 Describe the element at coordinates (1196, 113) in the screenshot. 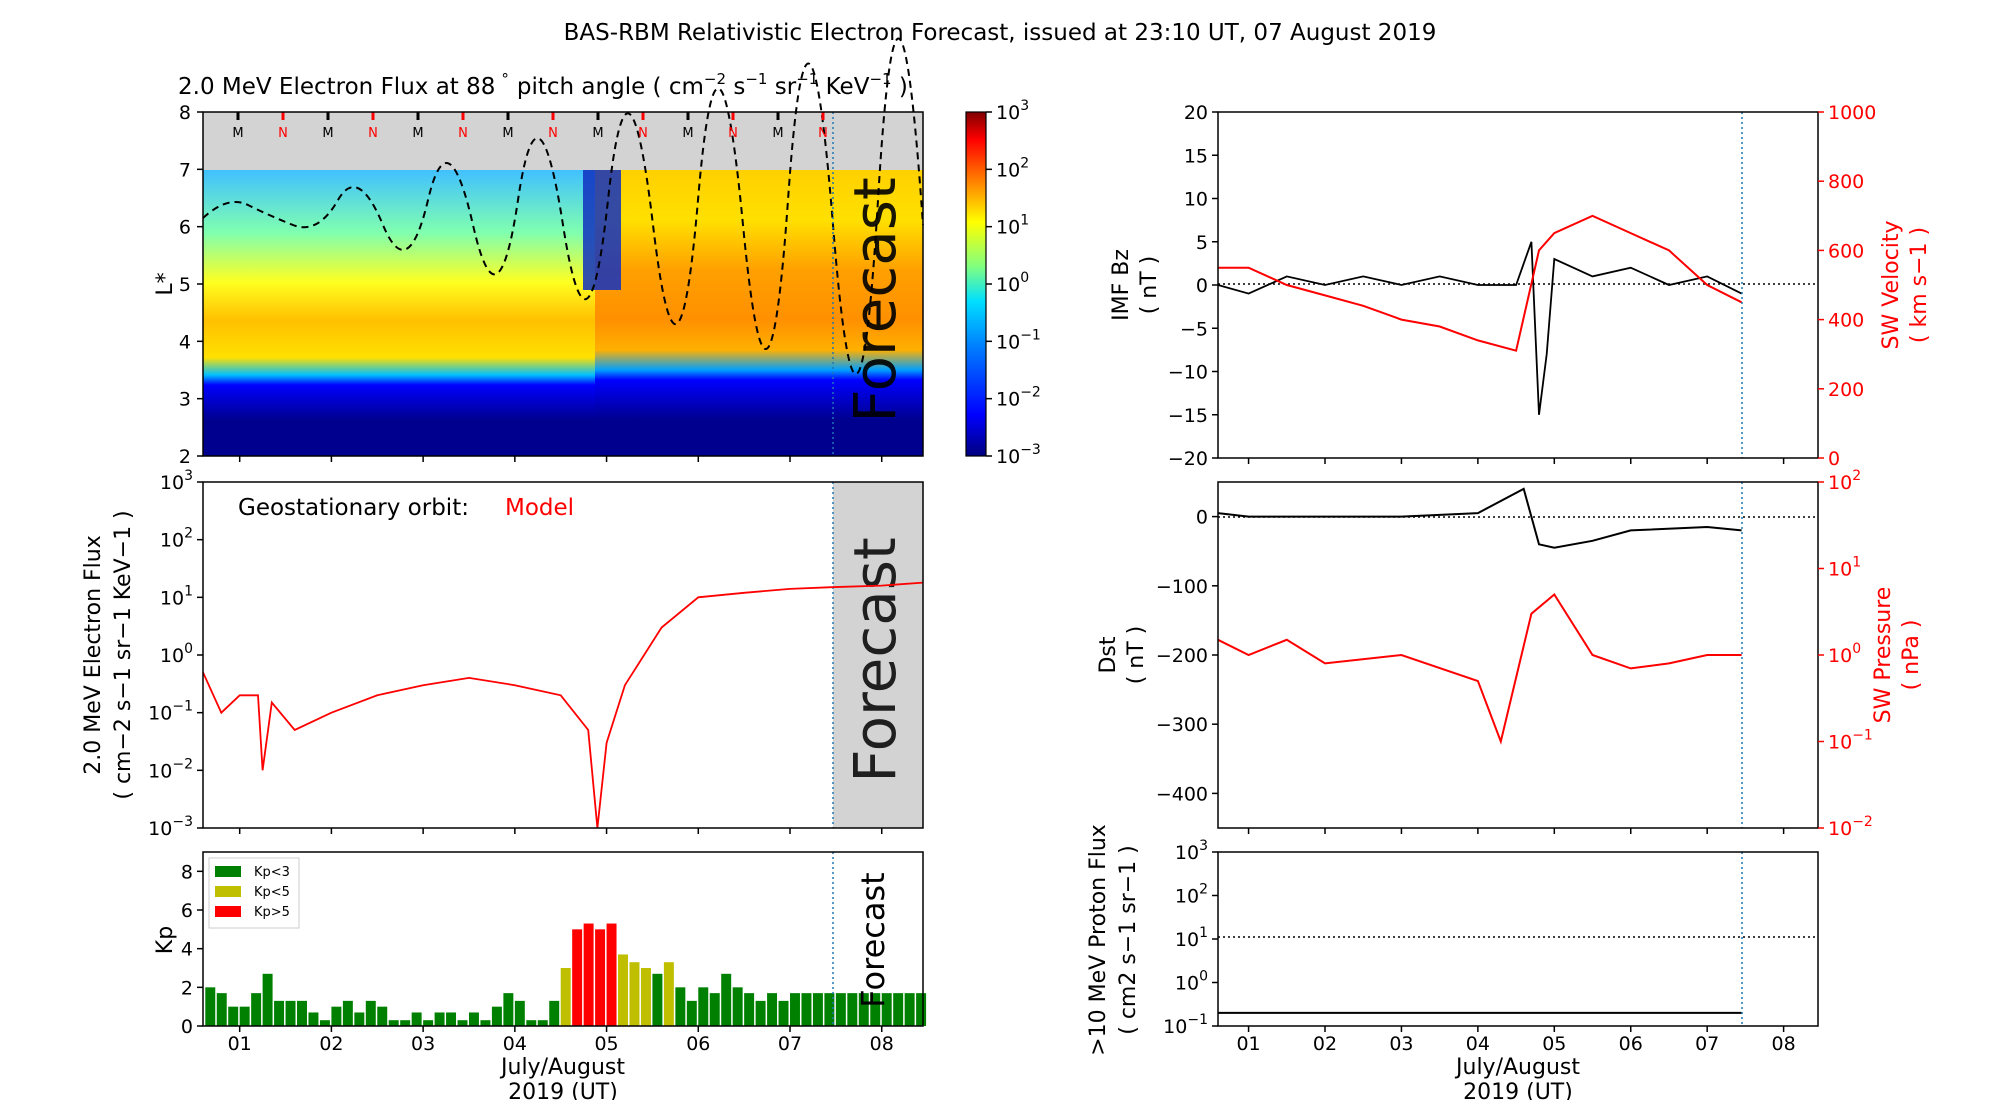

I see `imf-ytick-label: 20` at that location.